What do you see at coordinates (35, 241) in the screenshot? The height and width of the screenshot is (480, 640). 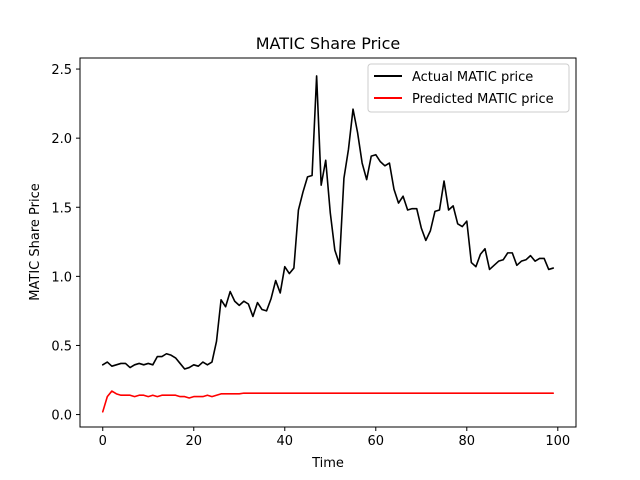 I see `y-axis-label: MATIC Share Price` at bounding box center [35, 241].